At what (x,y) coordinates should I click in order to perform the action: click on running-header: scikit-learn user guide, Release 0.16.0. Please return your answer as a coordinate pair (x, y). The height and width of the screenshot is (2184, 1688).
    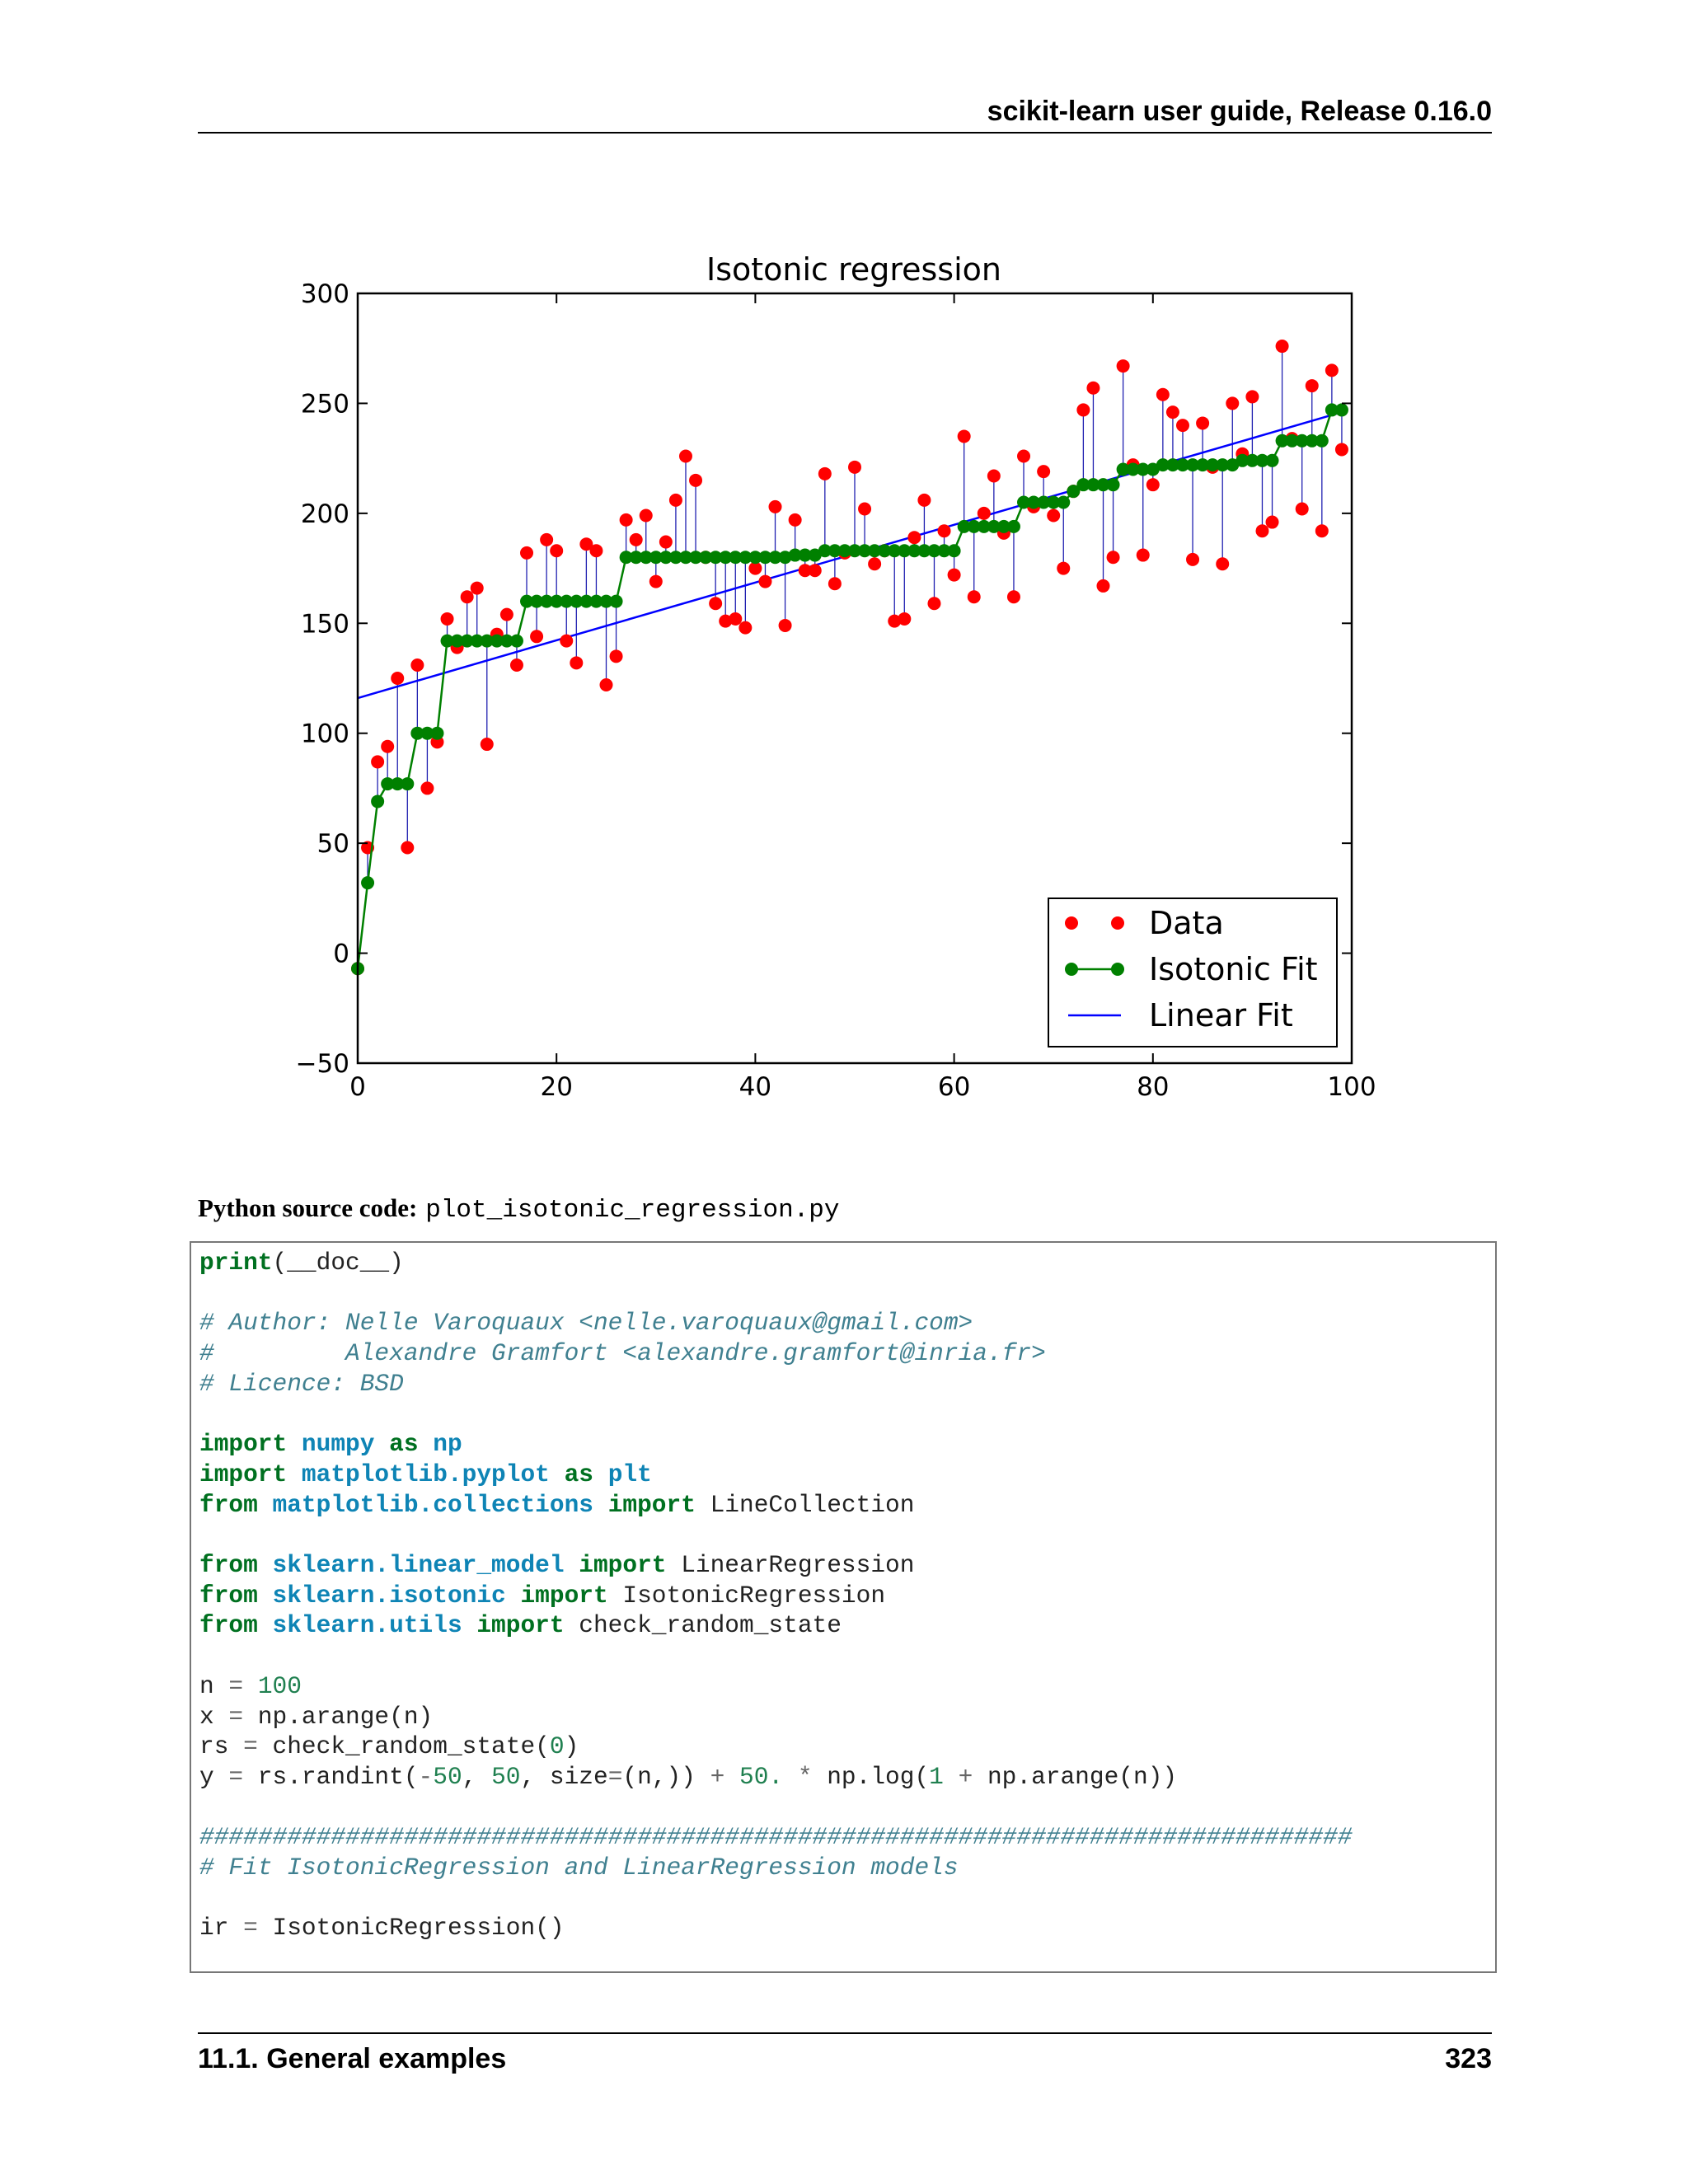
    Looking at the image, I should click on (845, 113).